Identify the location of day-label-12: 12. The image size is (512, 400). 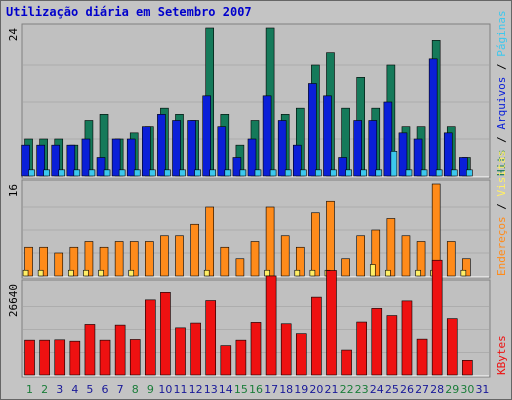
(196, 389).